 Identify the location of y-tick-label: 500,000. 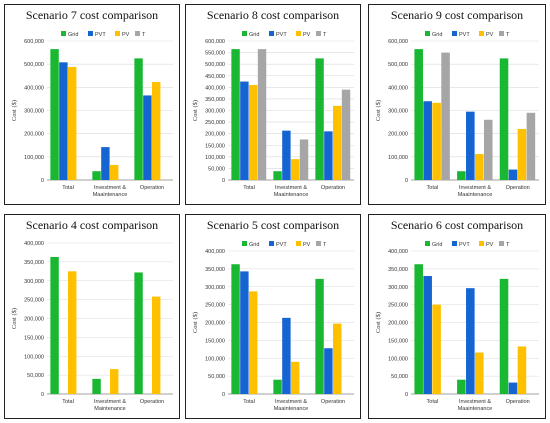
(215, 65).